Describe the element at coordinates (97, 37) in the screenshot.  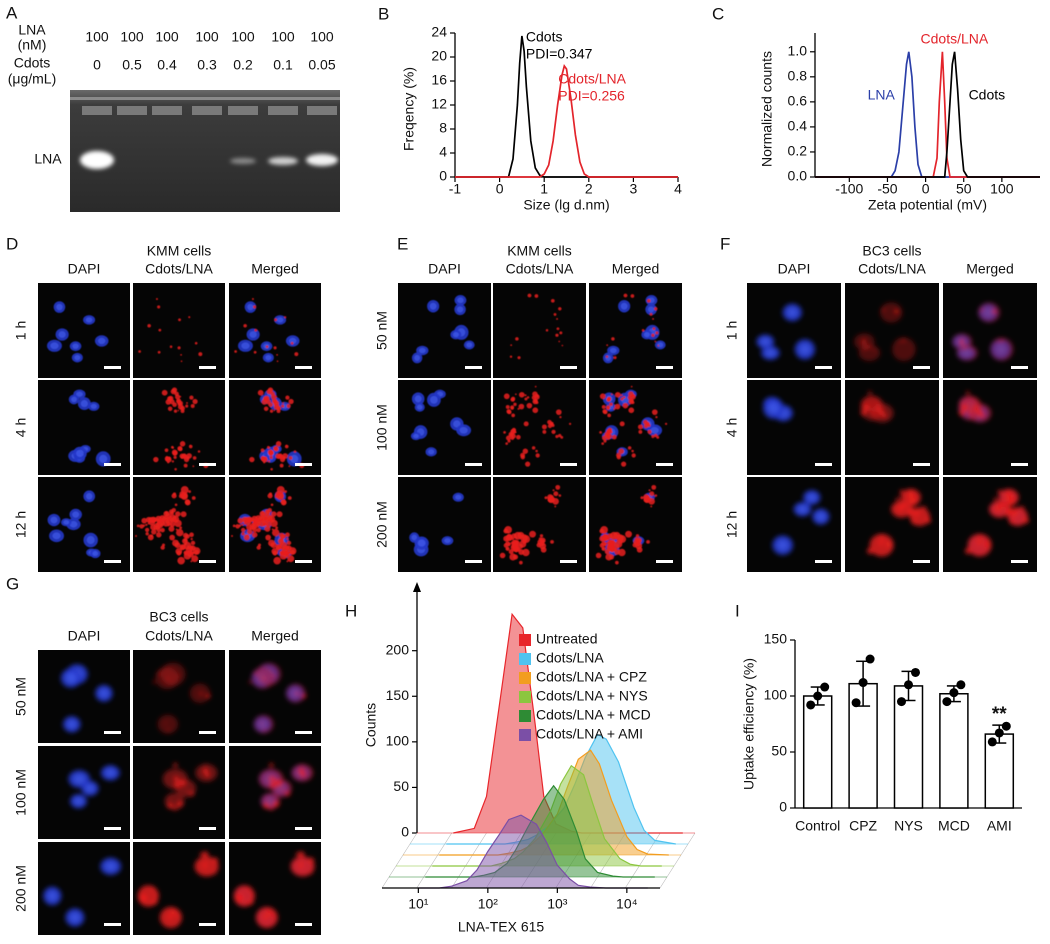
I see `lane-label: 100` at that location.